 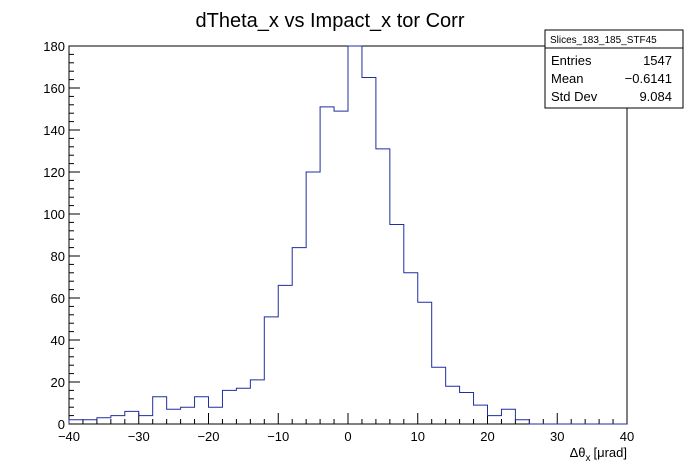 What do you see at coordinates (648, 78) in the screenshot?
I see `stats-mean-value: −0.6141` at bounding box center [648, 78].